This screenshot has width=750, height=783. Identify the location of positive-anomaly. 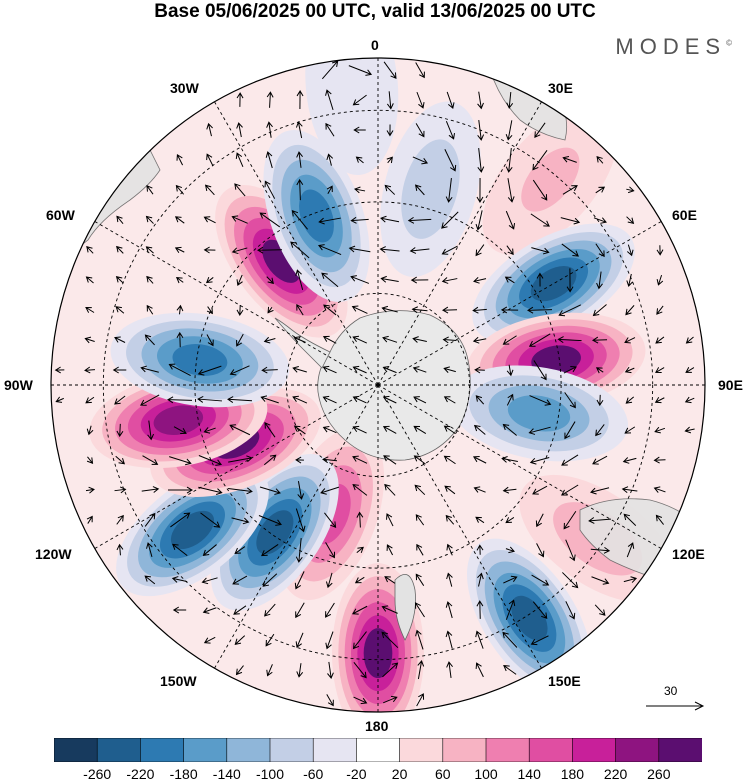
(281, 261).